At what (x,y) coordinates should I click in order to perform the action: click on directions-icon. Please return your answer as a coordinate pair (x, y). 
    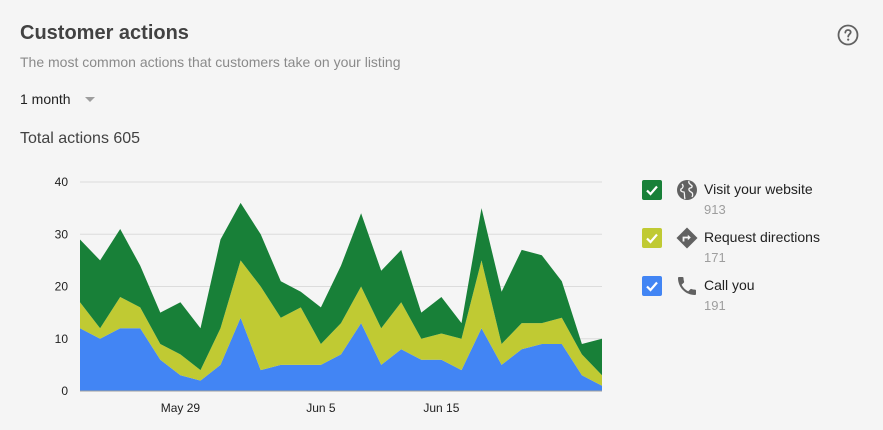
    Looking at the image, I should click on (687, 238).